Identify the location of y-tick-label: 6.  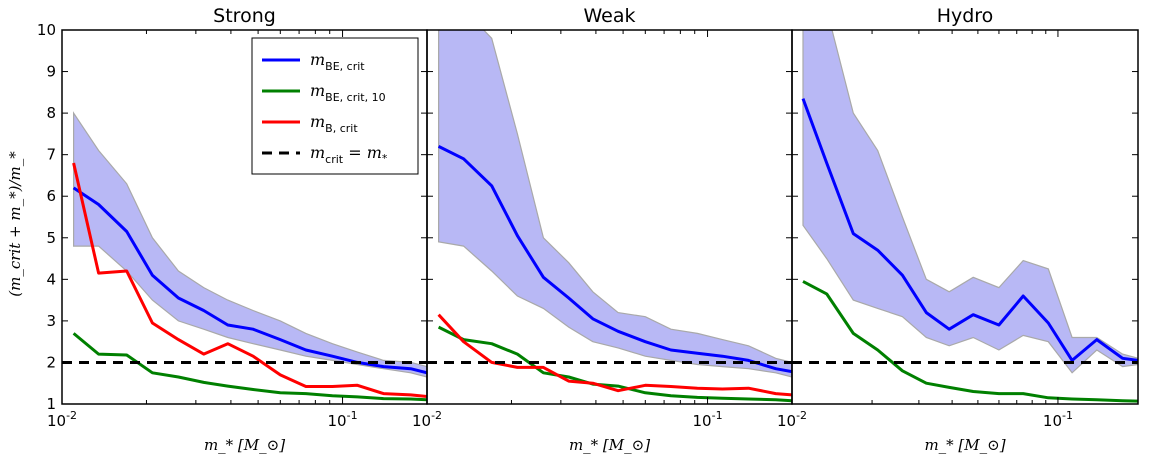
(51, 196).